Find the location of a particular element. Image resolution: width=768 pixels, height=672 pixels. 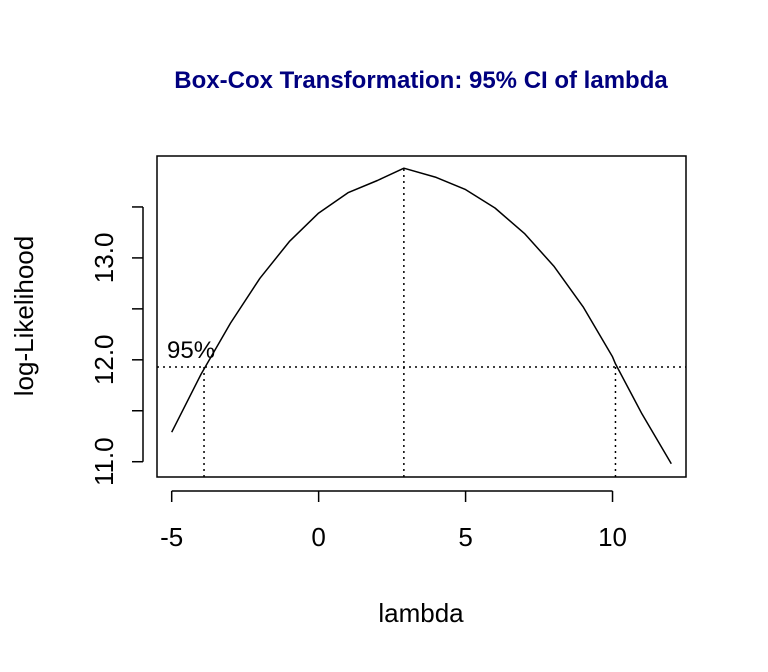

y-axis-label: log-Likelihood is located at coordinates (24, 316).